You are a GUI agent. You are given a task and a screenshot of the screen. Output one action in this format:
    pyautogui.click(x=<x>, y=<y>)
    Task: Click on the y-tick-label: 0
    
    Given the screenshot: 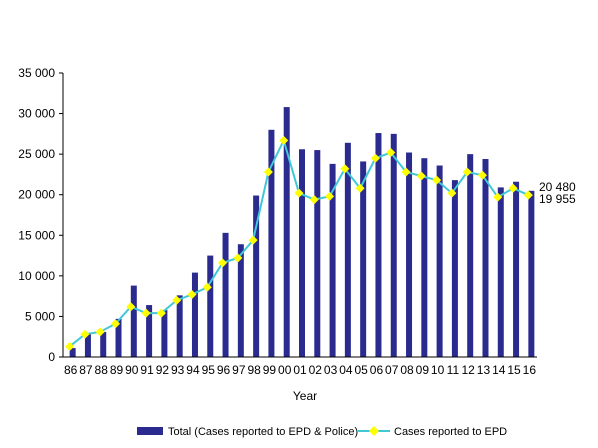 What is the action you would take?
    pyautogui.click(x=51, y=357)
    